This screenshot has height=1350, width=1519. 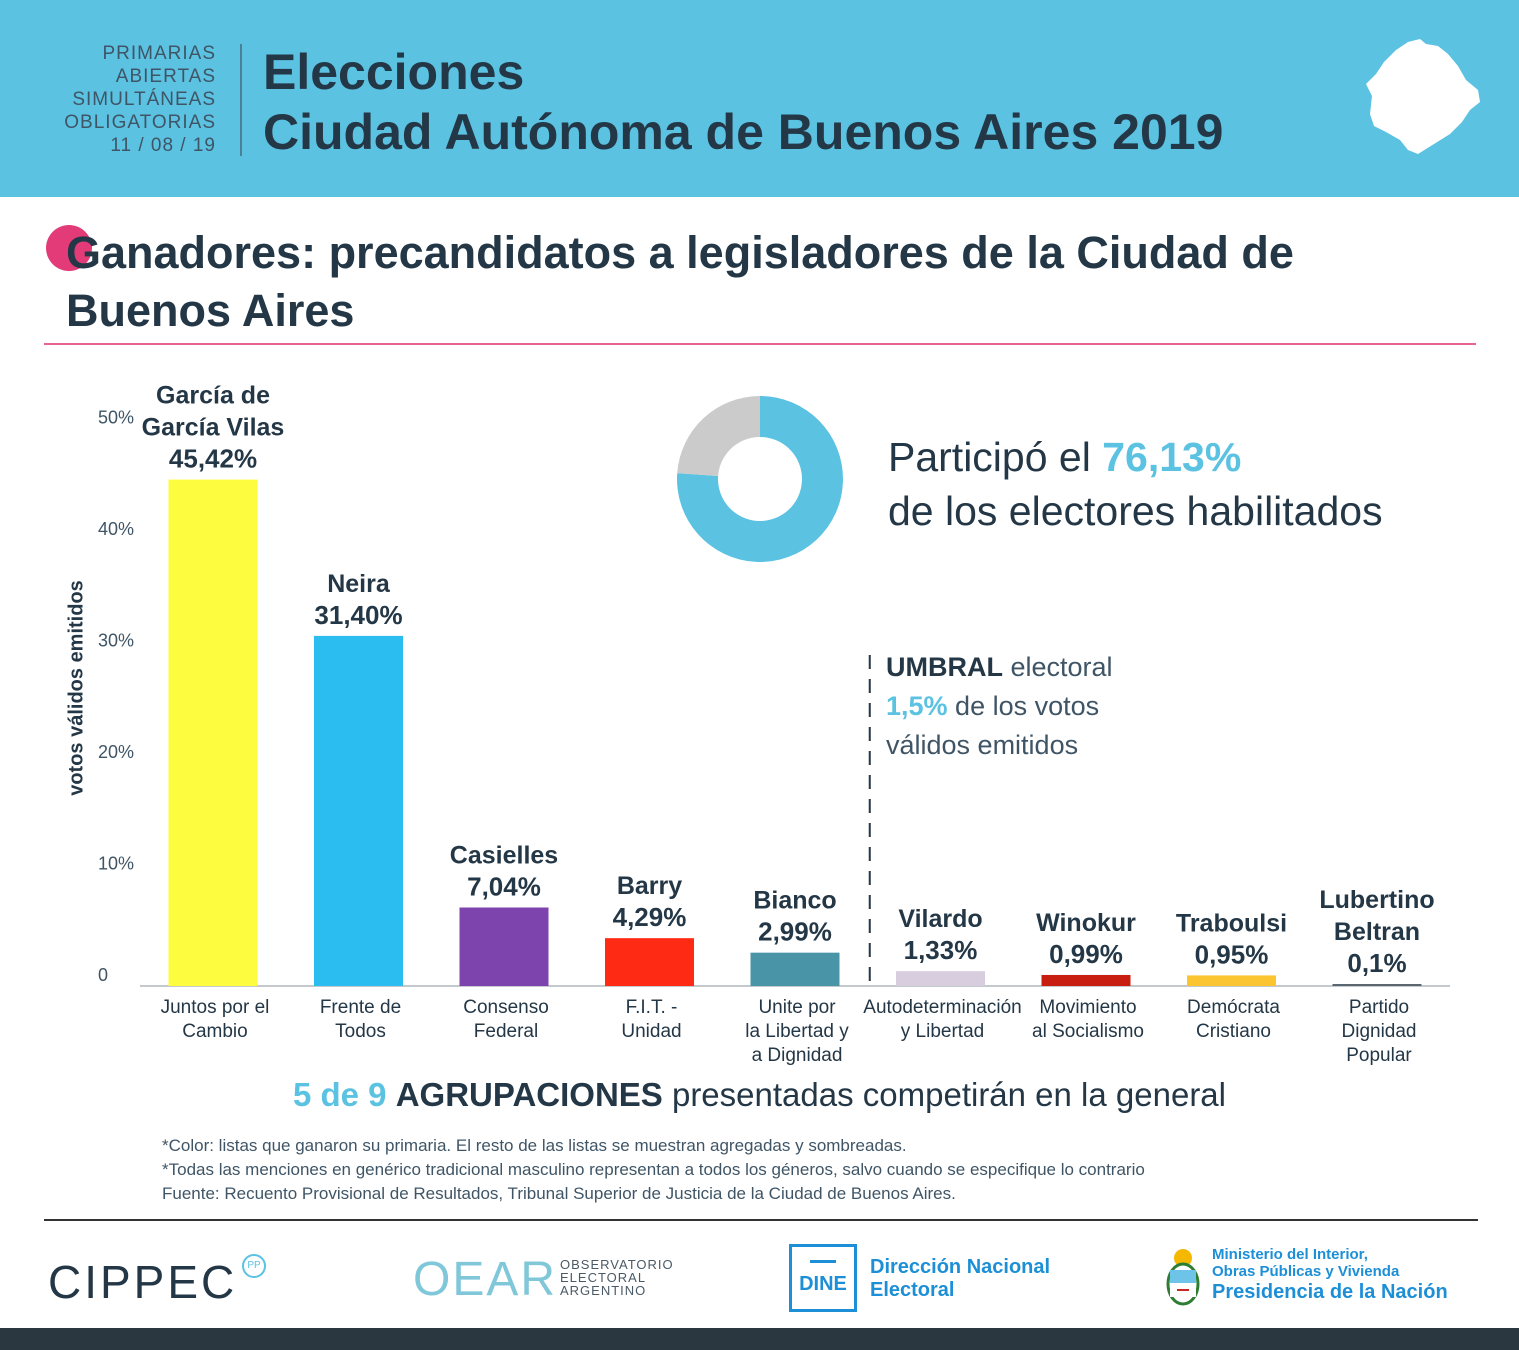 I want to click on bar-value-label: 4,29%, so click(x=650, y=917).